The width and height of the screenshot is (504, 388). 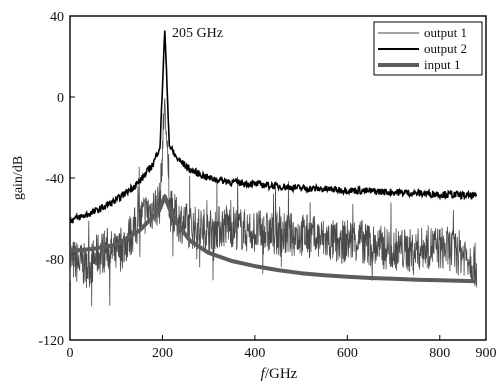 I want to click on legend-label-output-2: output 2, so click(x=445, y=48).